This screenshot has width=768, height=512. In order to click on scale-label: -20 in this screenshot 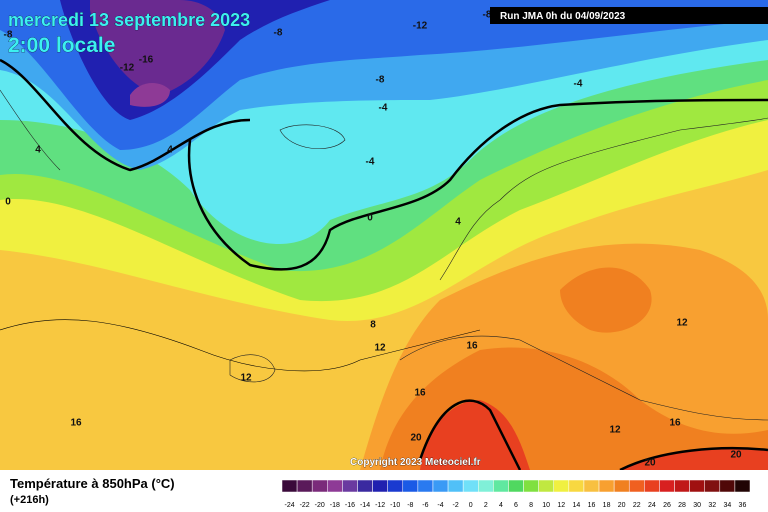, I will do `click(320, 505)`.